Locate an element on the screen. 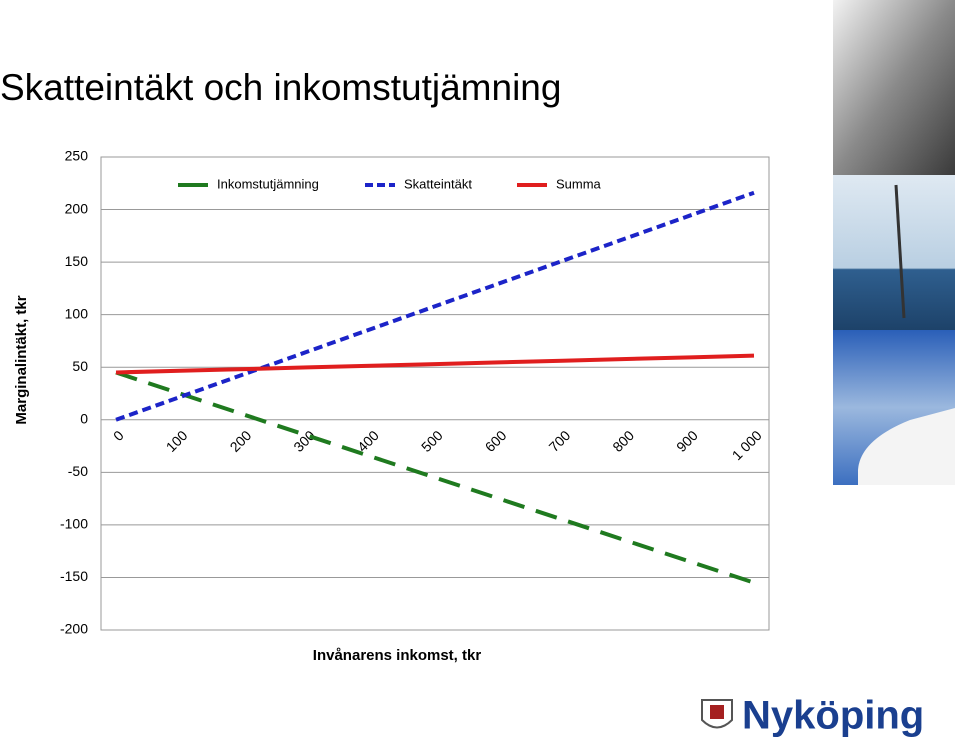  y-tick-label: 250 is located at coordinates (77, 156).